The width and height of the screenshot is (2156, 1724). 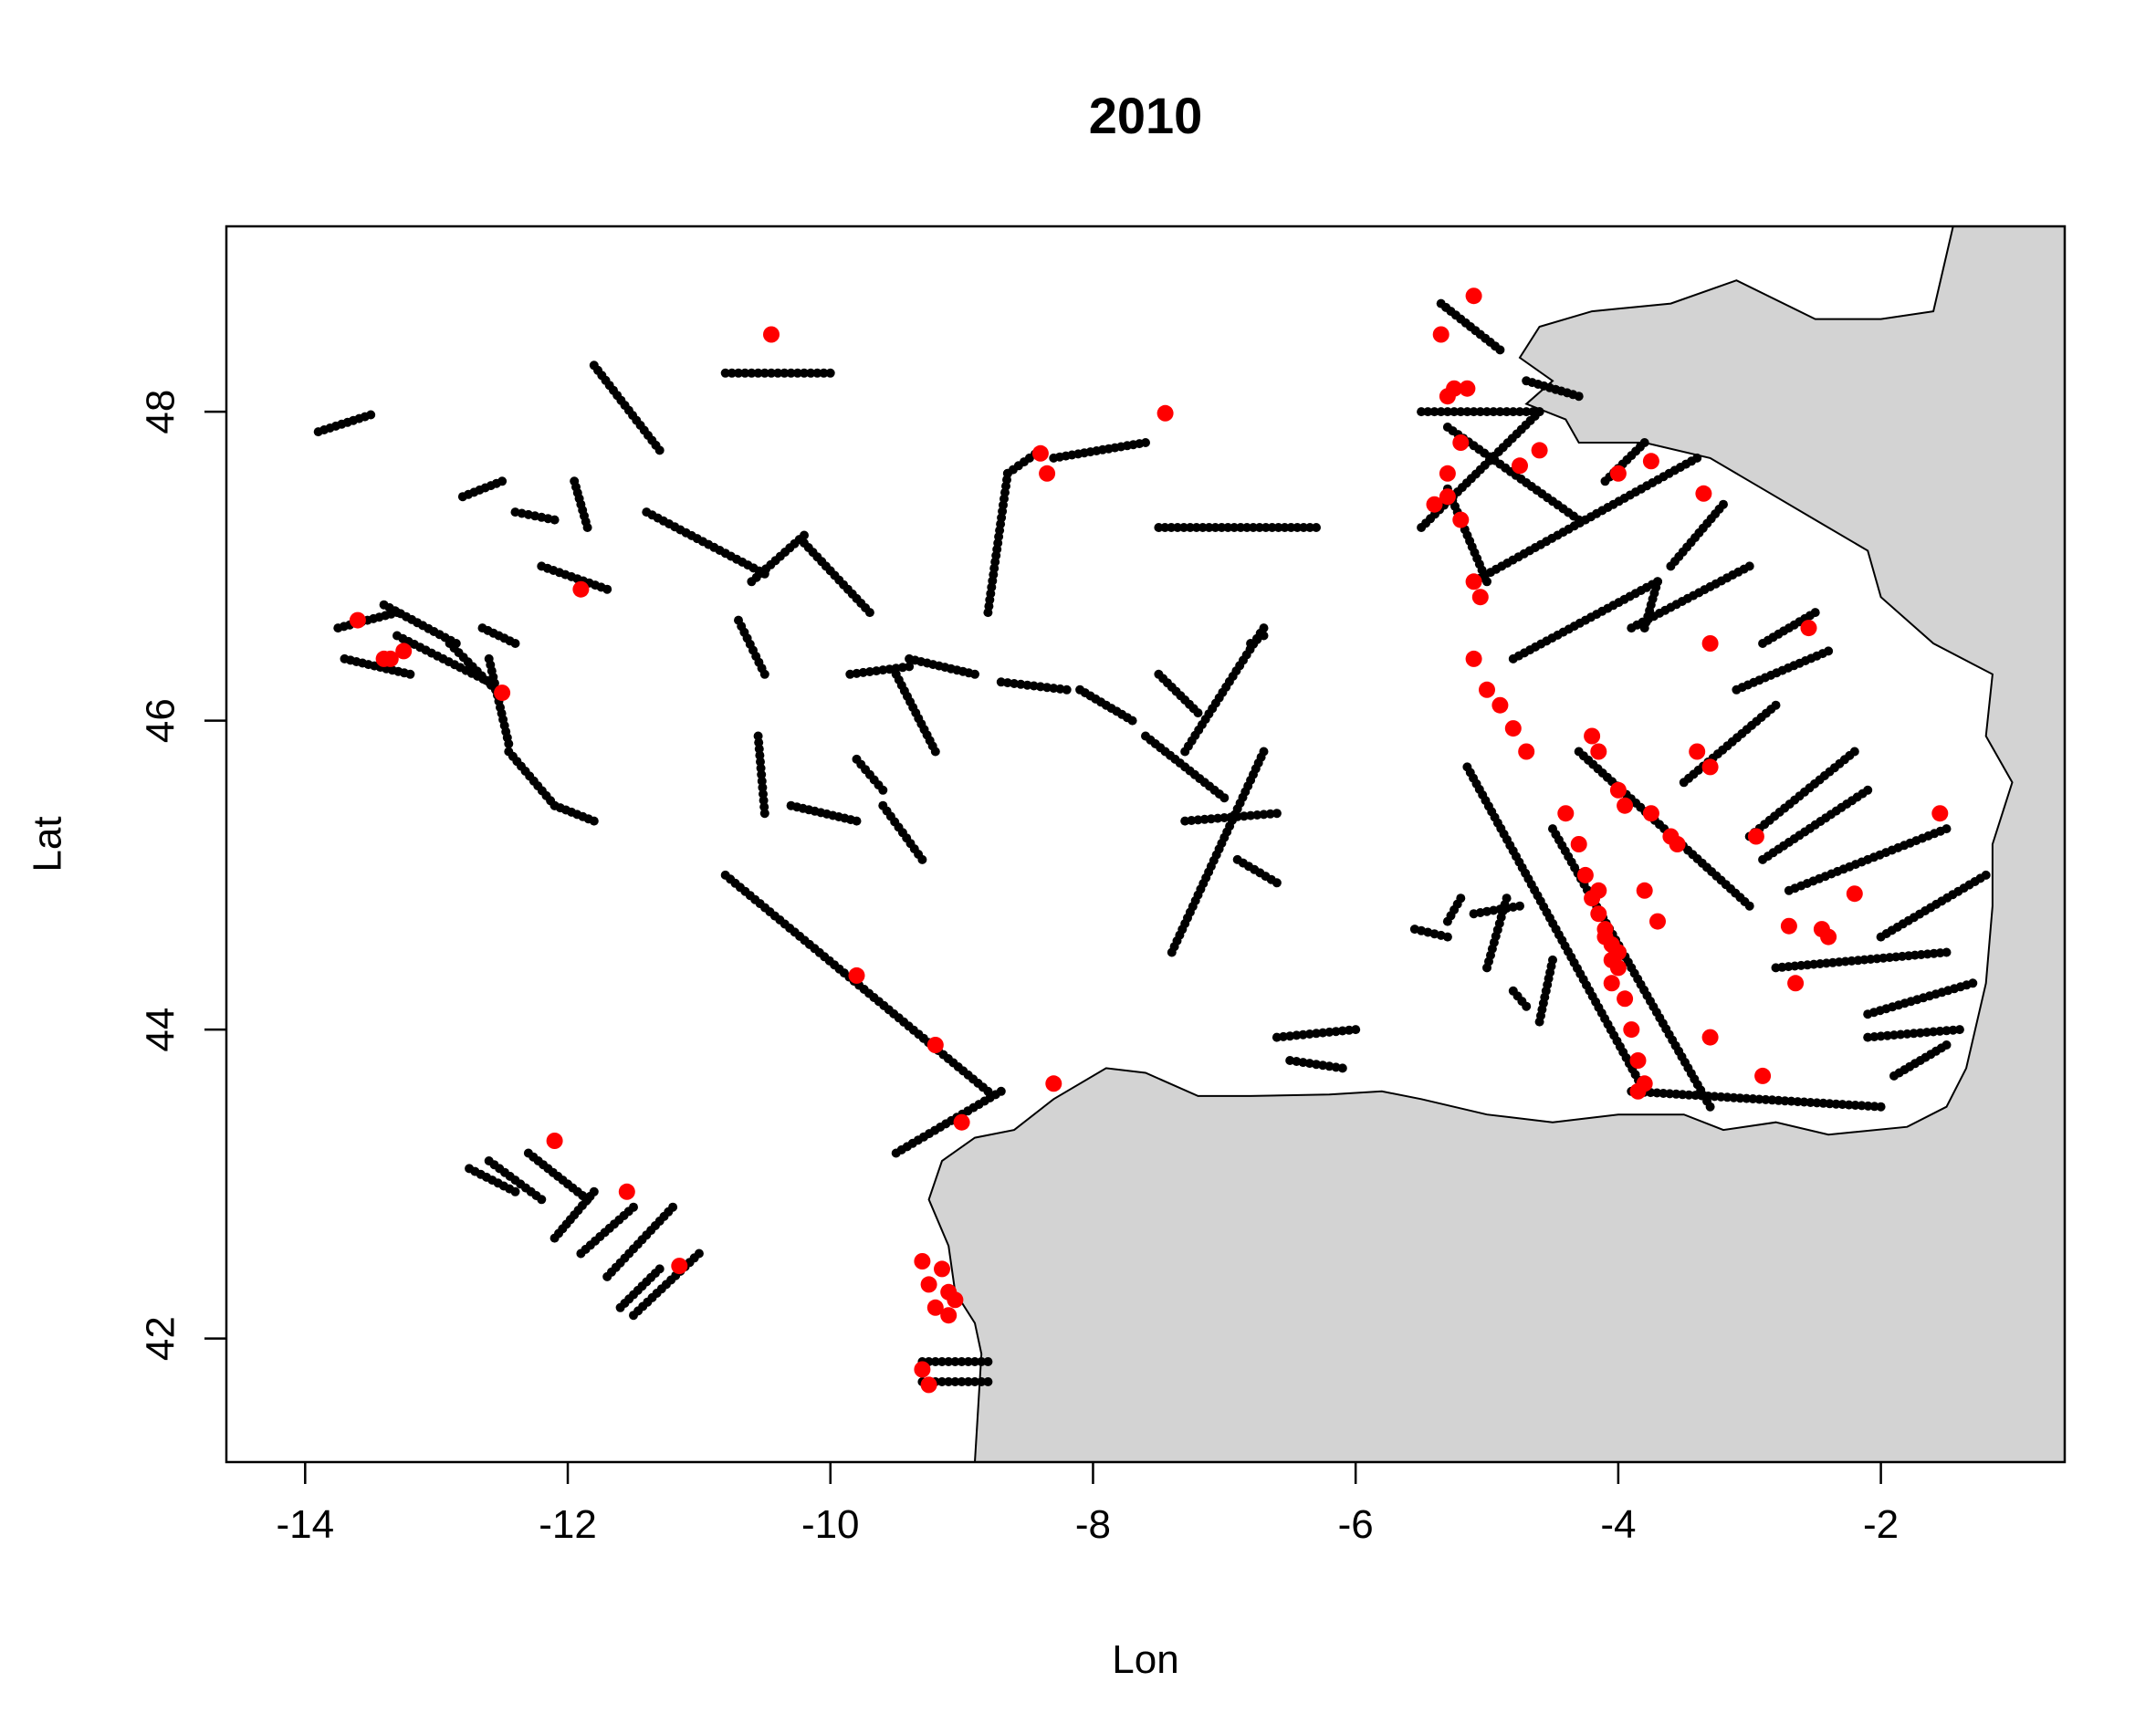 I want to click on chart-title: 2010, so click(x=1146, y=115).